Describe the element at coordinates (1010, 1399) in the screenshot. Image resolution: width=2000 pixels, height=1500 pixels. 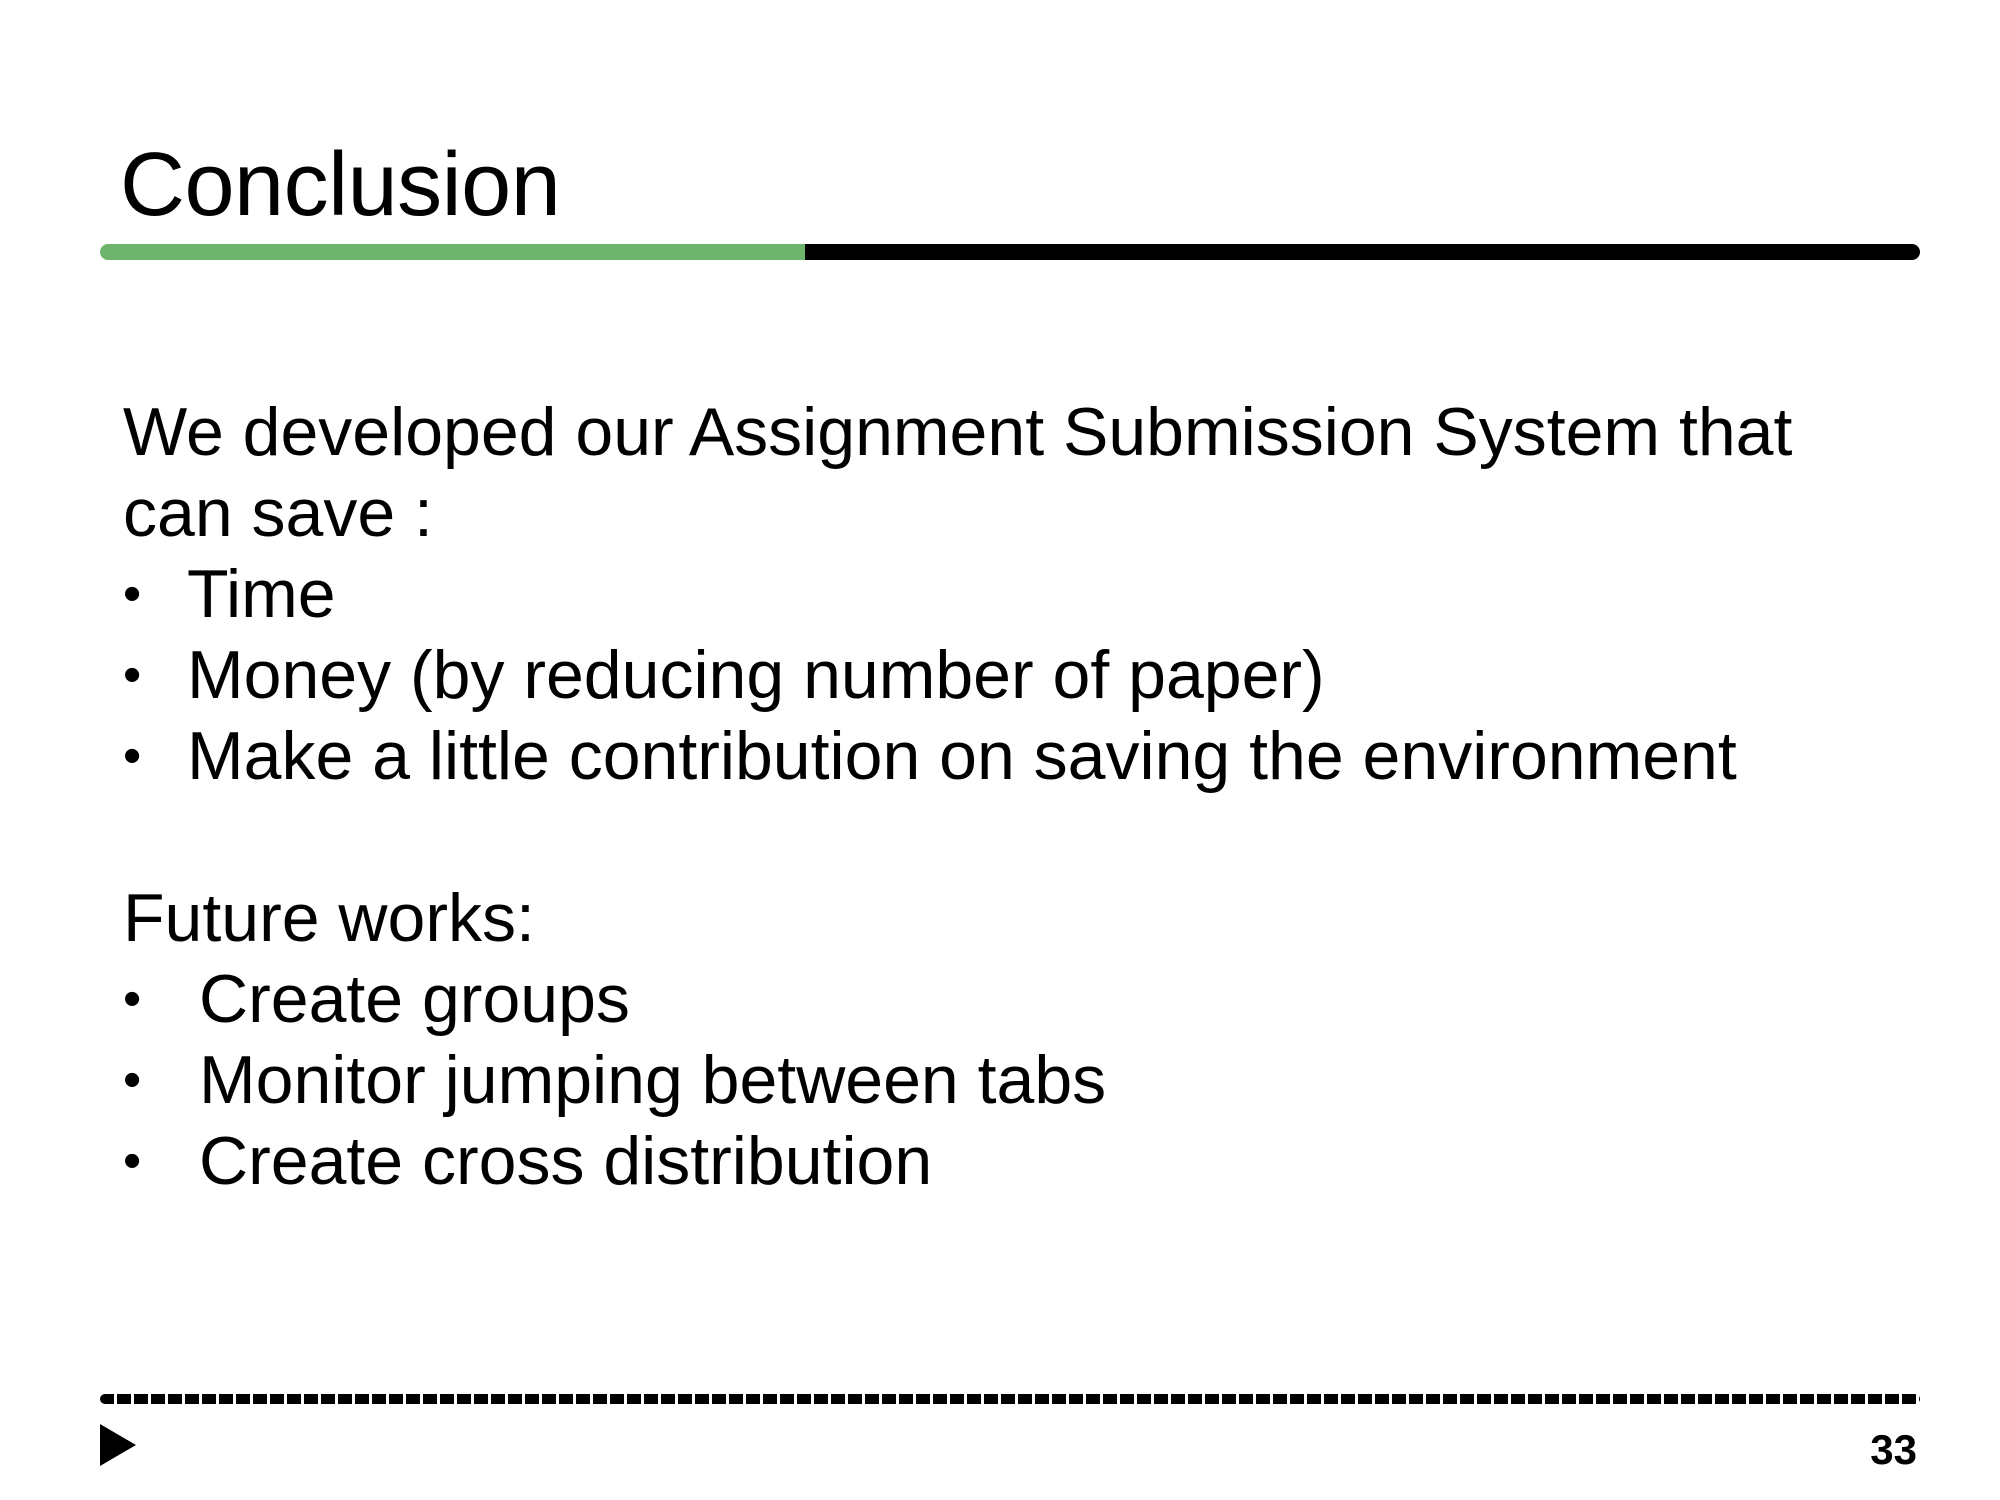
I see `footer-divider` at that location.